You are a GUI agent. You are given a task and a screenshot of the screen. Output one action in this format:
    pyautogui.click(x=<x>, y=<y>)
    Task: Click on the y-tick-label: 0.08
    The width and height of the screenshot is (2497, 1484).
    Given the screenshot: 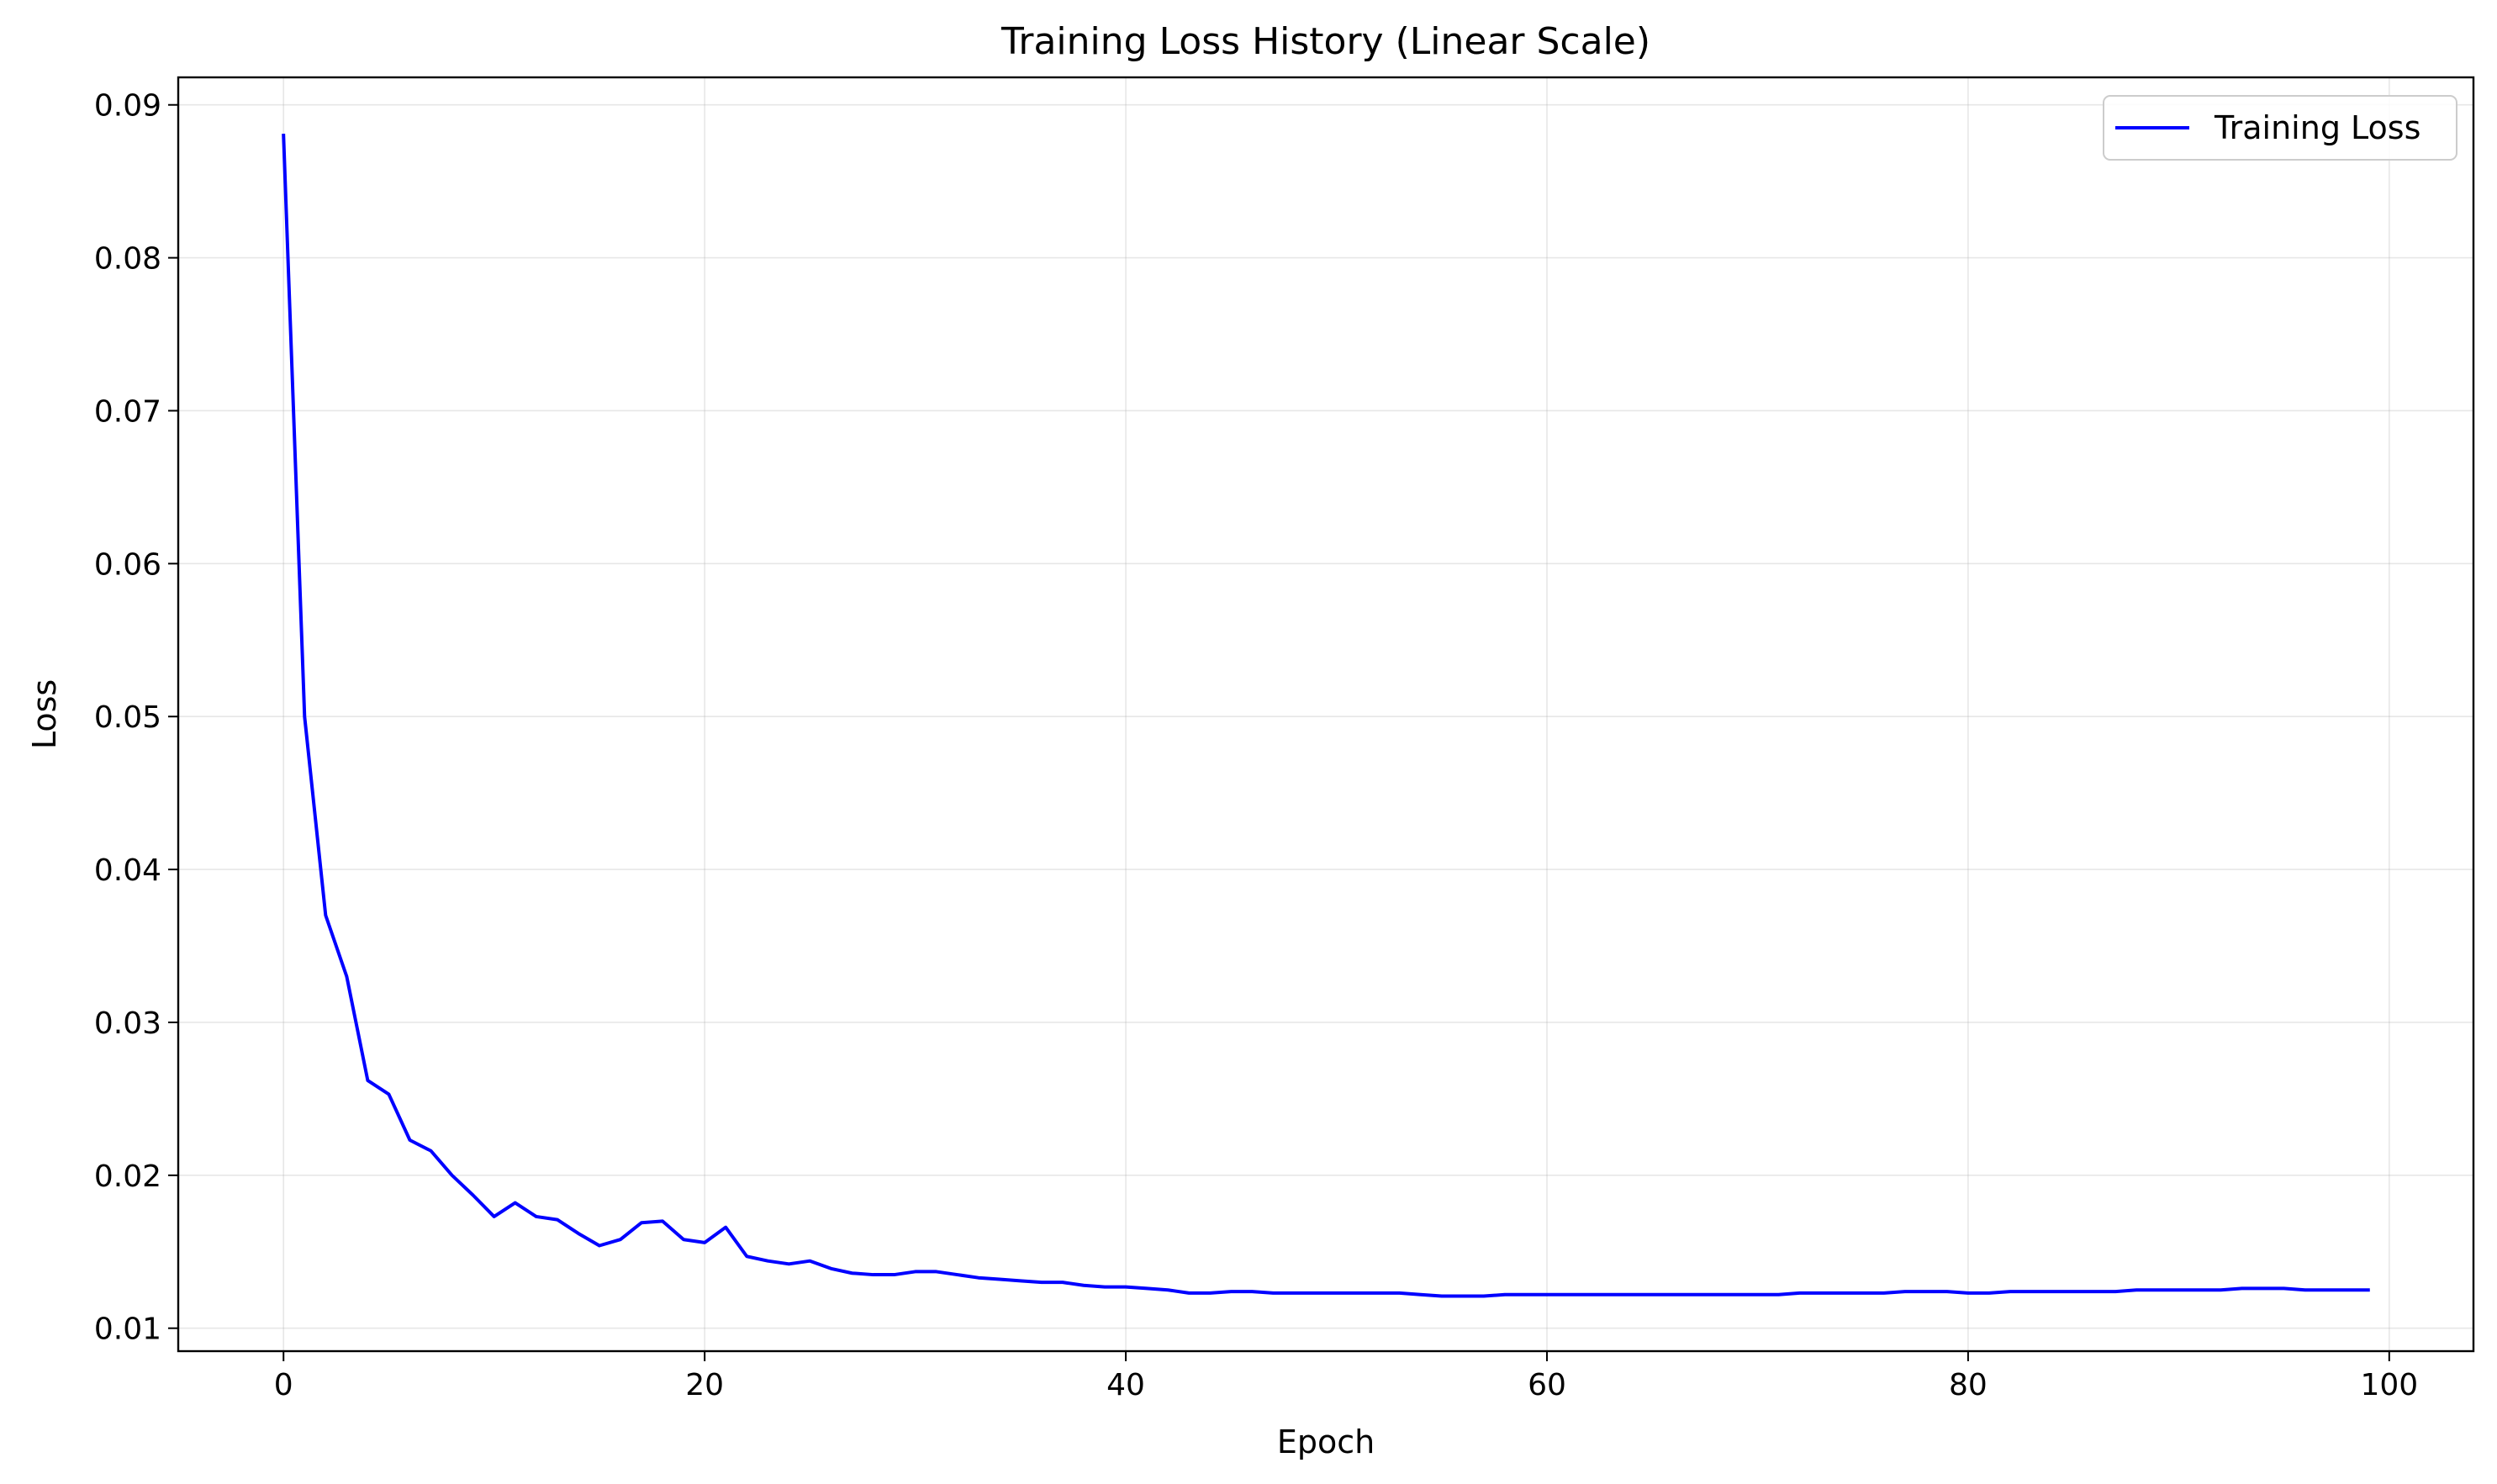 What is the action you would take?
    pyautogui.click(x=128, y=259)
    